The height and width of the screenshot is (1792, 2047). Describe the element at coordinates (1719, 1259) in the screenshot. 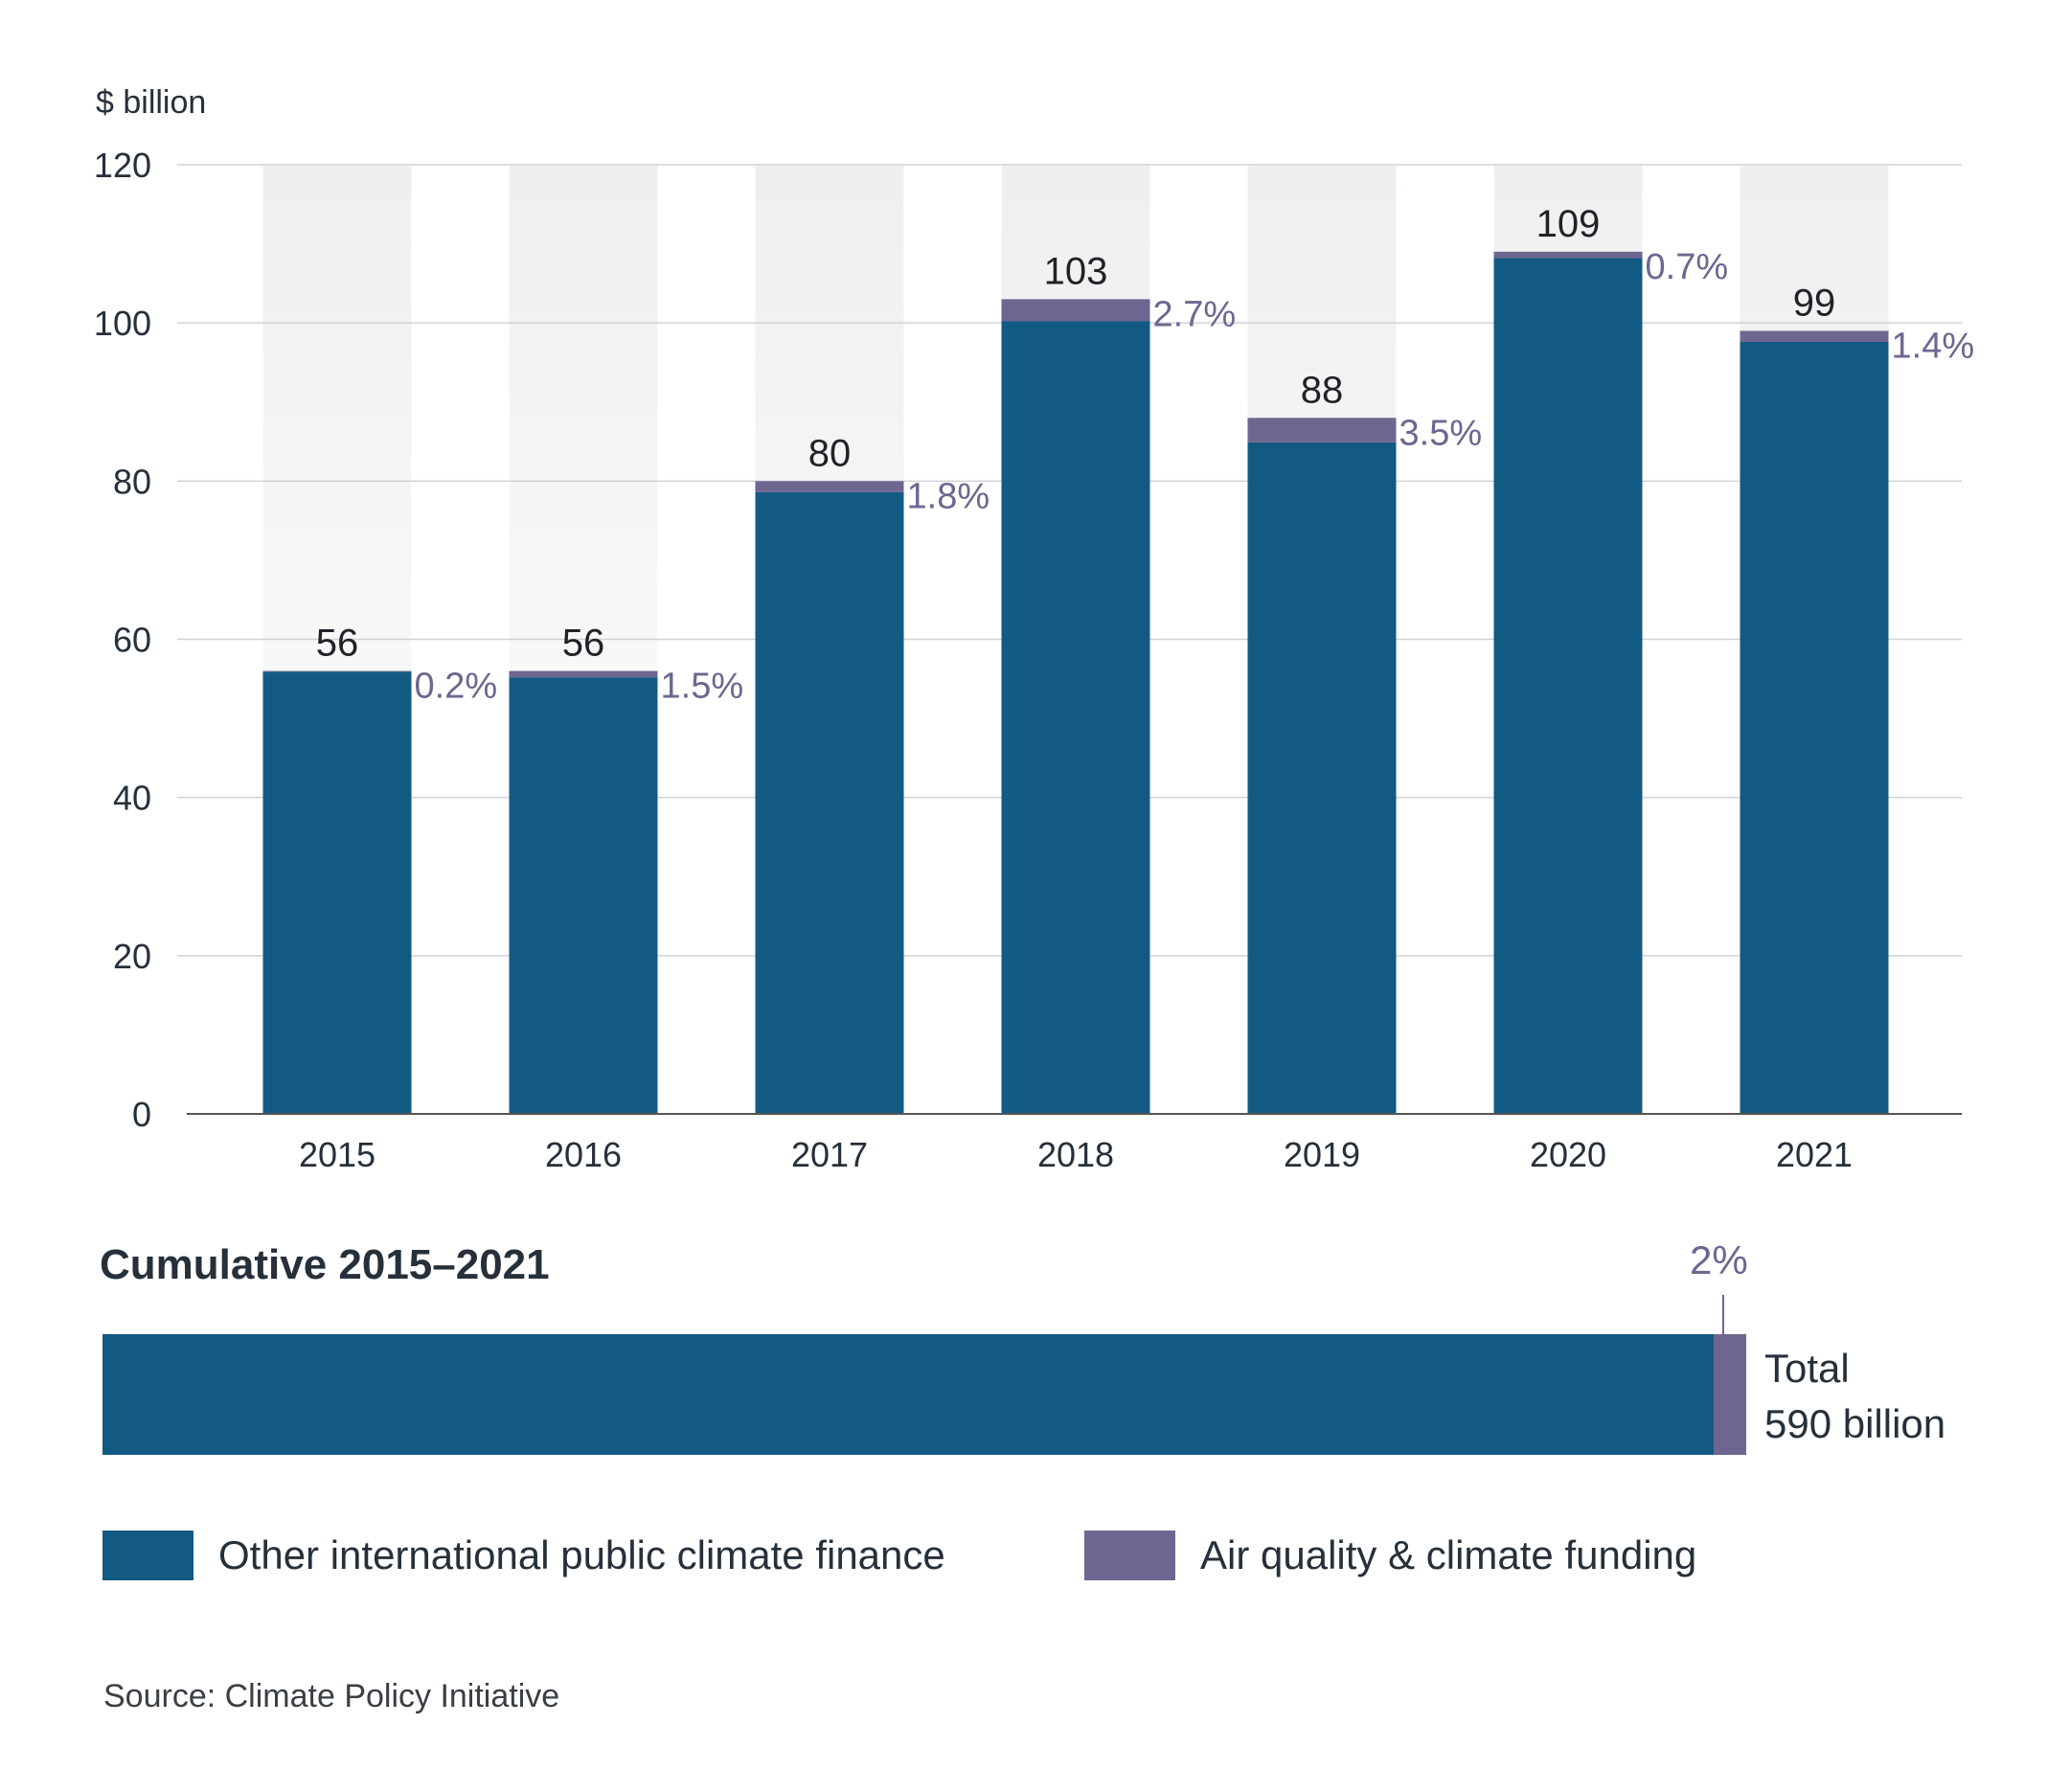

I see `cumulative-air-share-label: 2%` at that location.